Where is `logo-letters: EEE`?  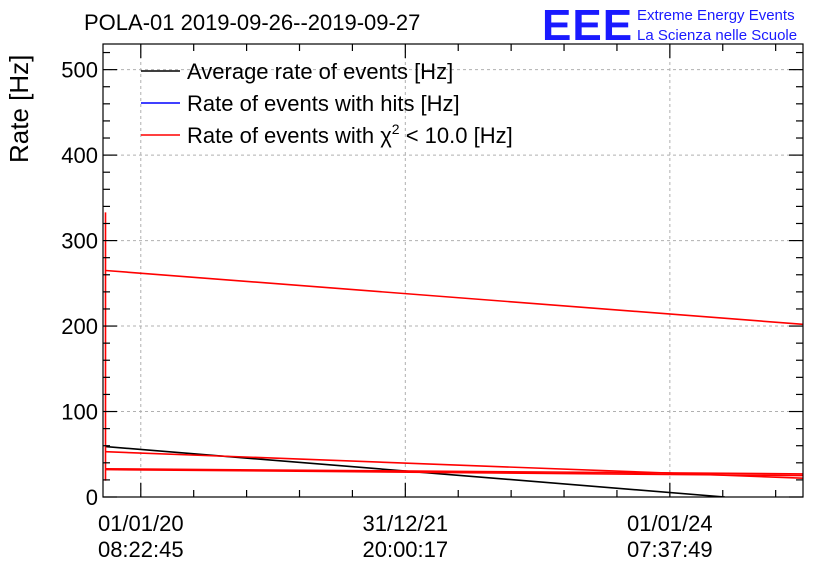
logo-letters: EEE is located at coordinates (587, 25).